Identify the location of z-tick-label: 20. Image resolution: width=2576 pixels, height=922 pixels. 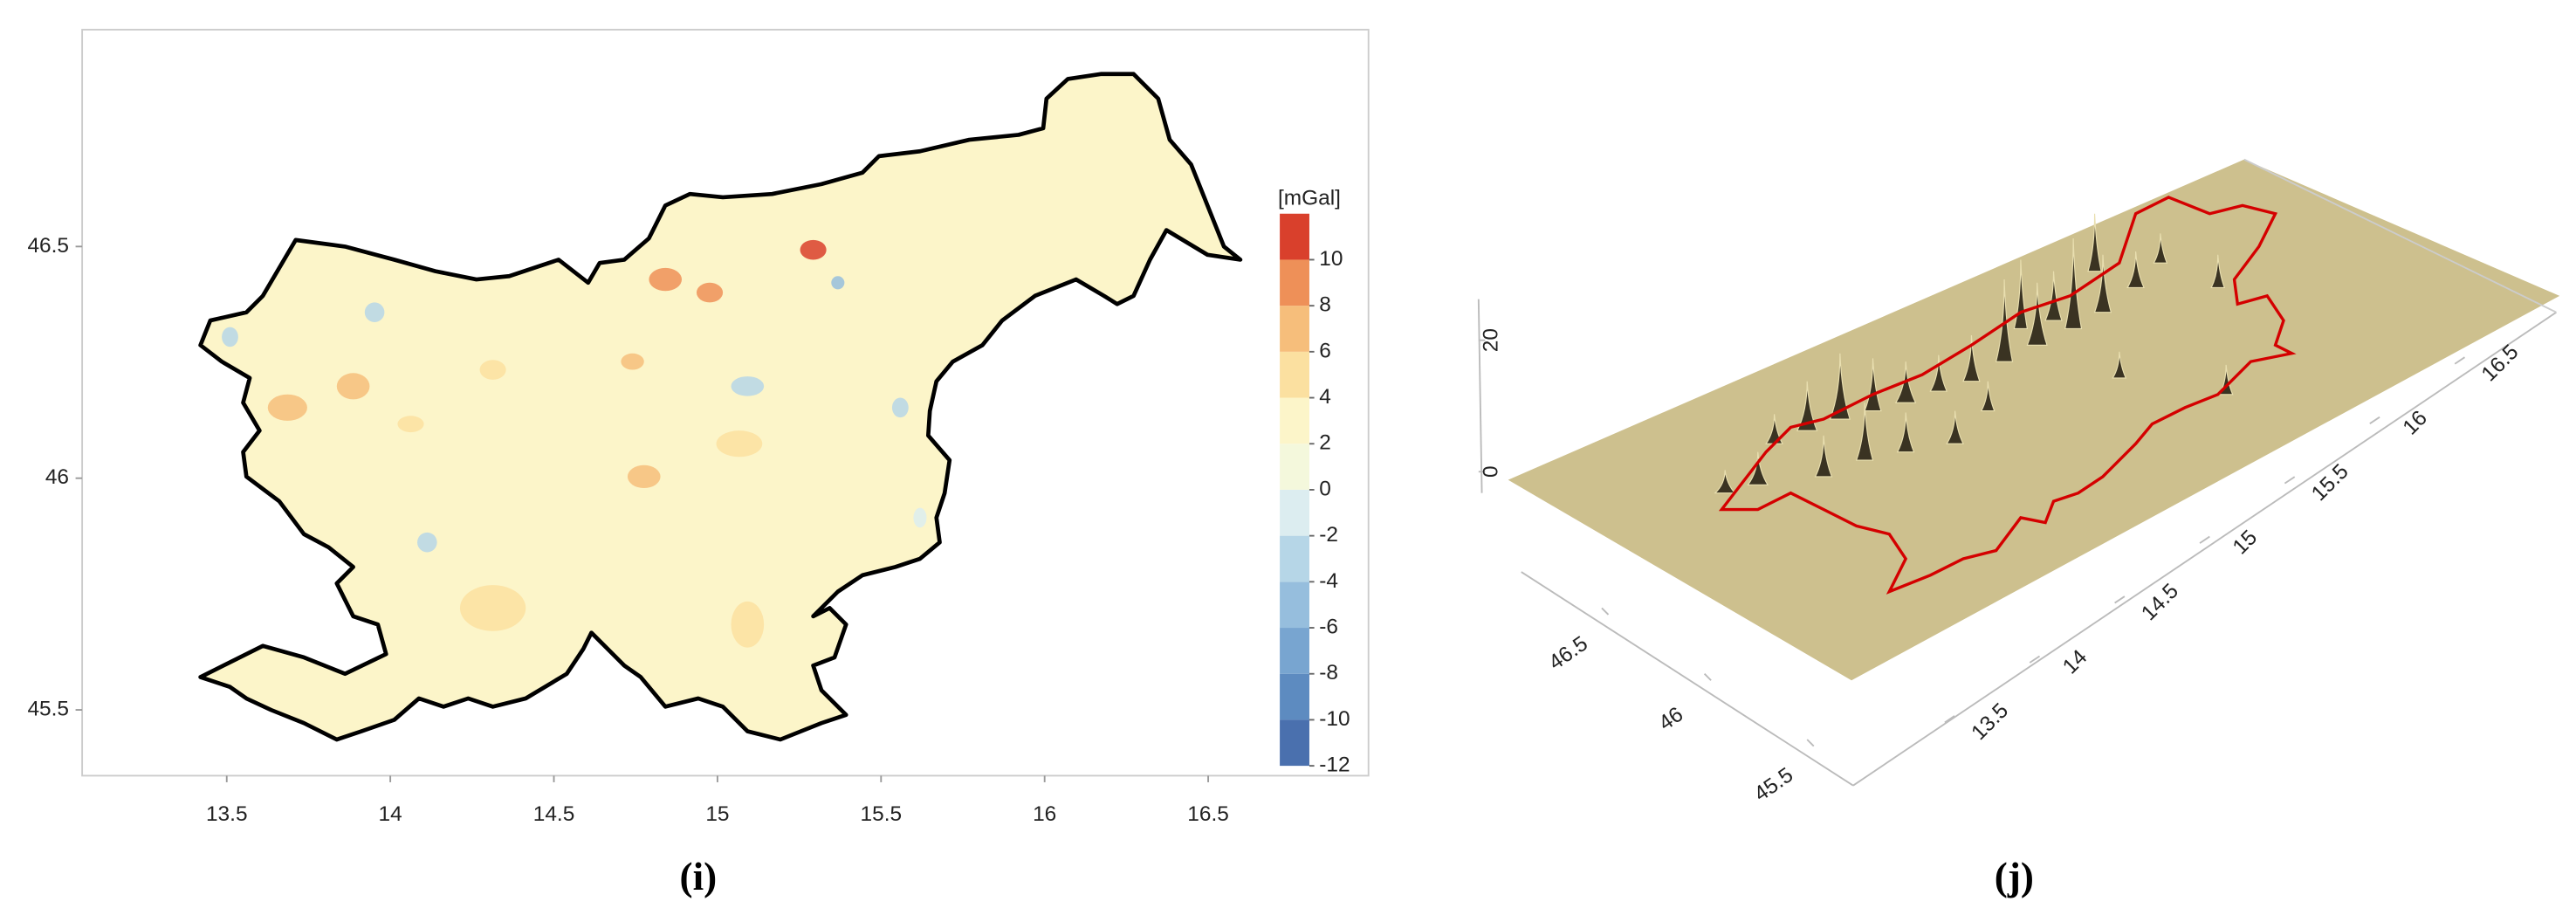
(1490, 340).